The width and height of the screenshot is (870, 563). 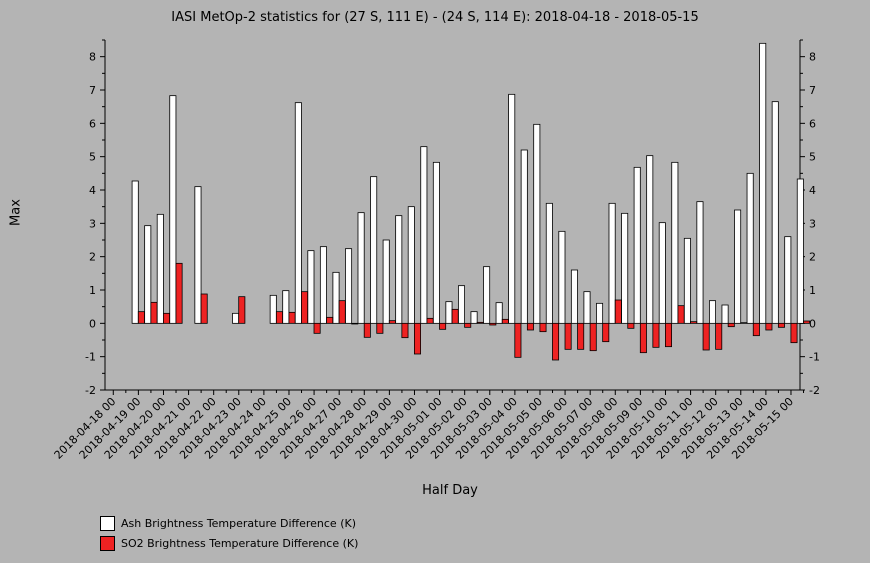 What do you see at coordinates (92, 190) in the screenshot?
I see `y-tick-label-left: 4` at bounding box center [92, 190].